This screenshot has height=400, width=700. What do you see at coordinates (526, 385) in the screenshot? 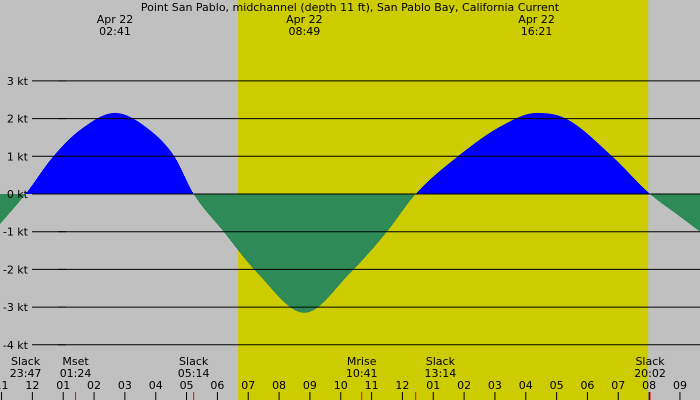
I see `x-tick-label: 04` at bounding box center [526, 385].